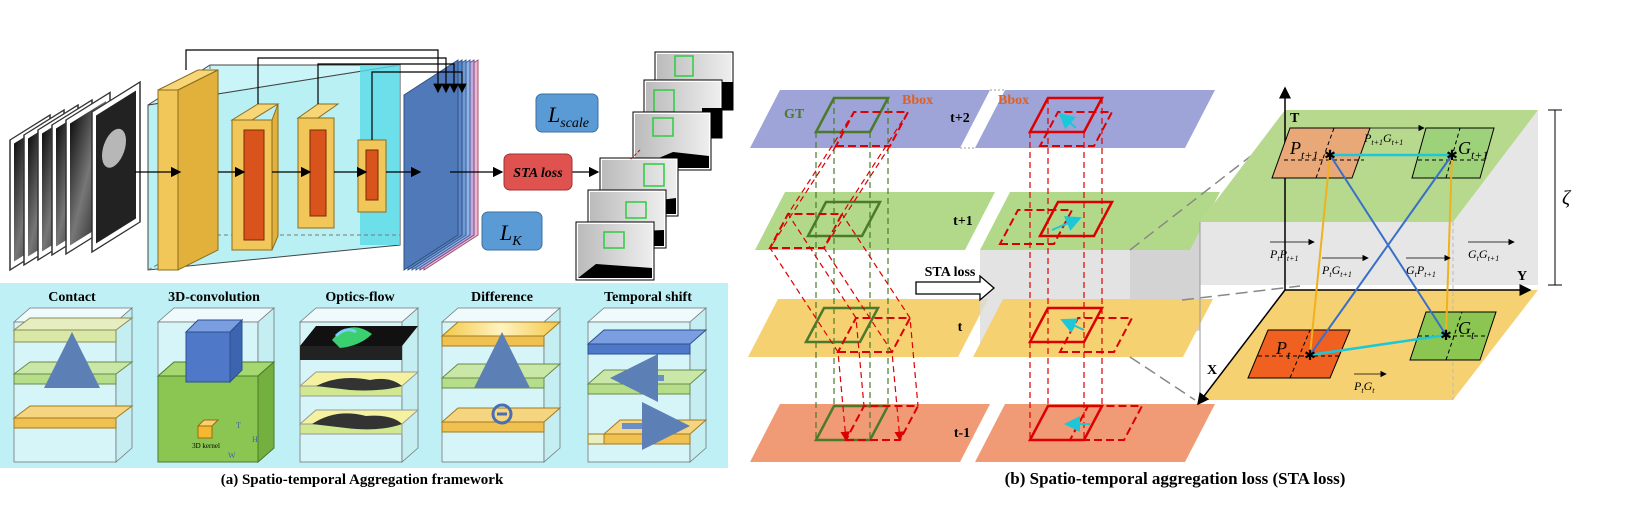  Describe the element at coordinates (1567, 198) in the screenshot. I see `axis-label-zeta: ζ` at that location.